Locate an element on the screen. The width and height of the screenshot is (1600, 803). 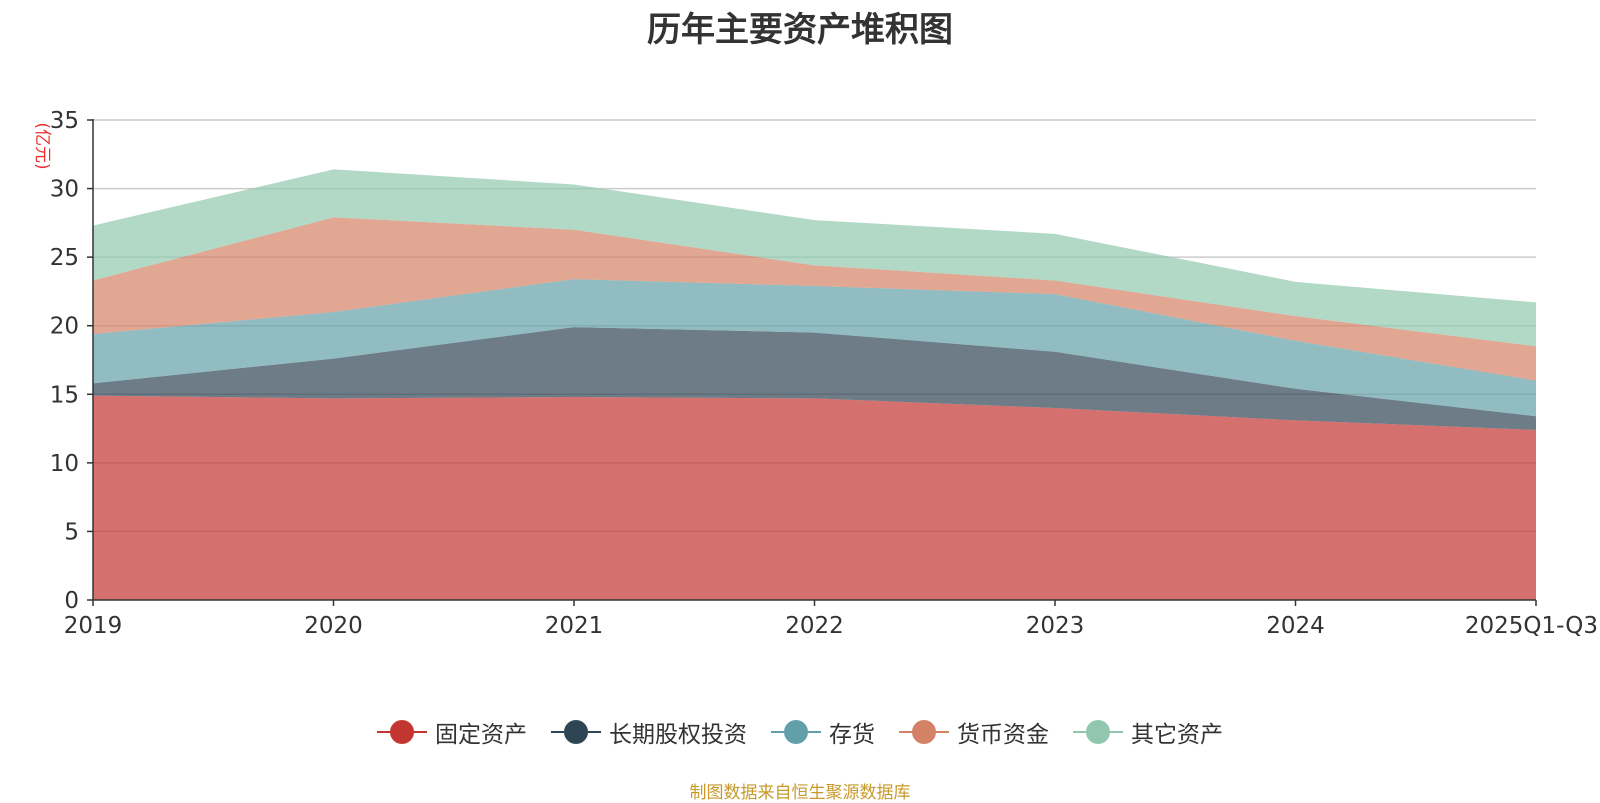
y-tick-label: 5 is located at coordinates (71, 532).